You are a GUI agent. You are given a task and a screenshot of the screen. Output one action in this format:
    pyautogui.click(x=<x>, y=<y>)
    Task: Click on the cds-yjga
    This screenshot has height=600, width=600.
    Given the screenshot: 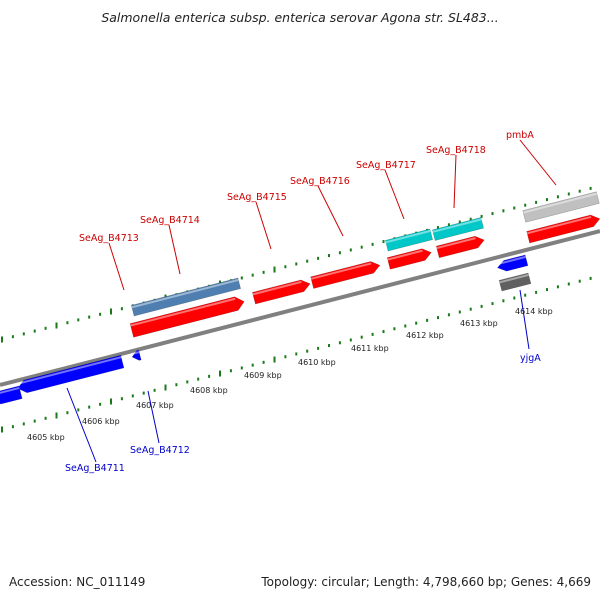 What is the action you would take?
    pyautogui.click(x=512, y=263)
    